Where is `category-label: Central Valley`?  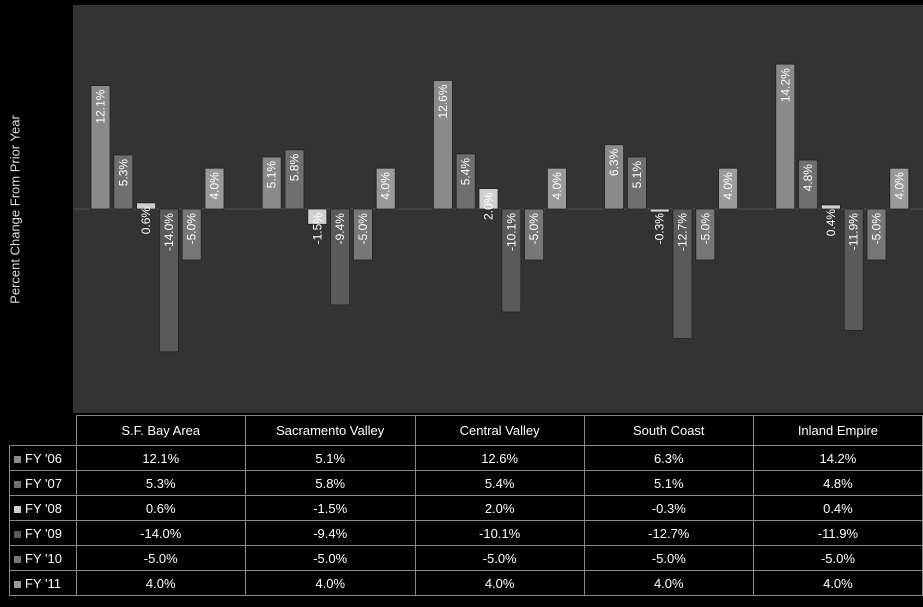
category-label: Central Valley is located at coordinates (499, 430).